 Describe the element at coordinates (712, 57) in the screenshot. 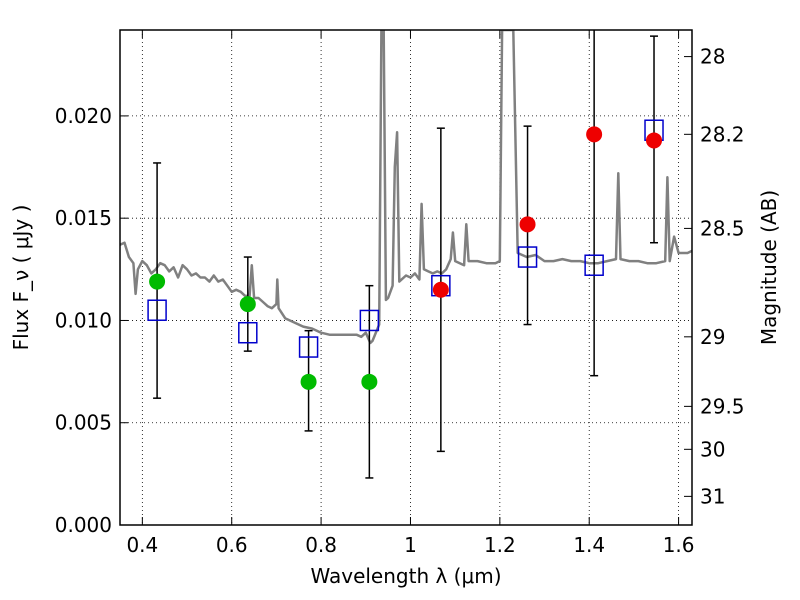

I see `mag-tick-label: 28` at that location.